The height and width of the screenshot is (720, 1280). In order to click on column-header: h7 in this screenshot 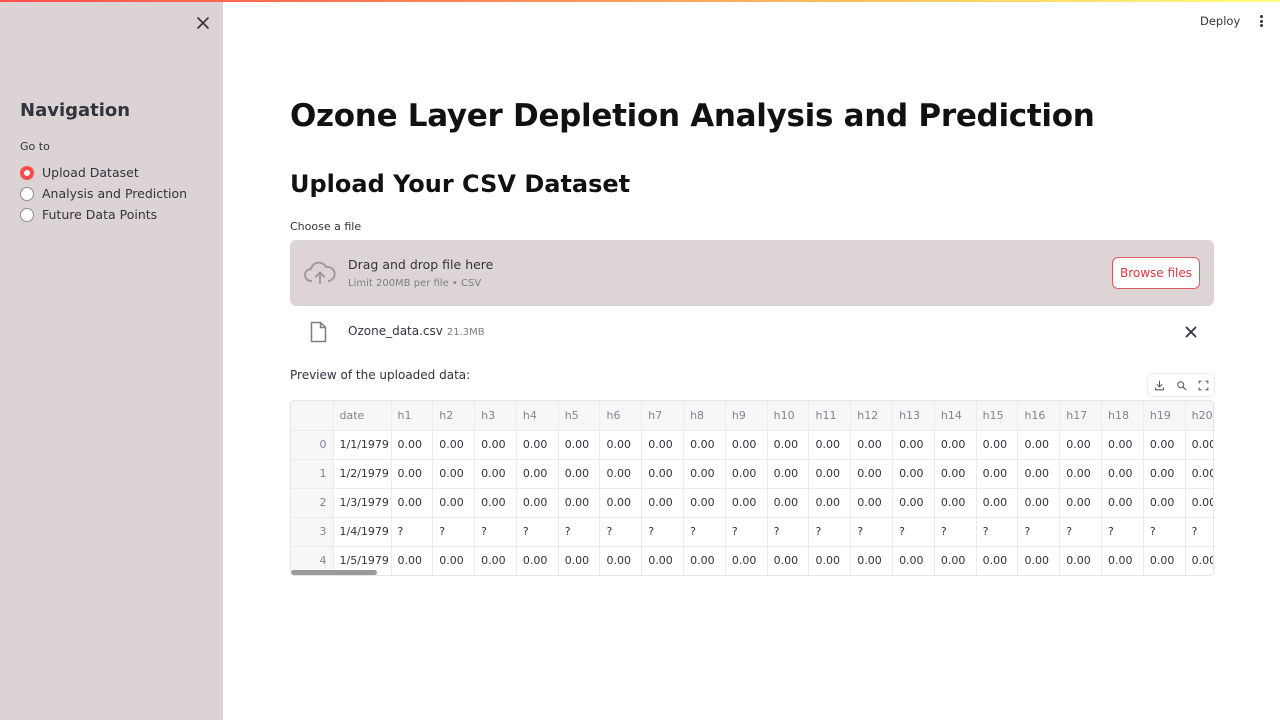, I will do `click(663, 416)`.